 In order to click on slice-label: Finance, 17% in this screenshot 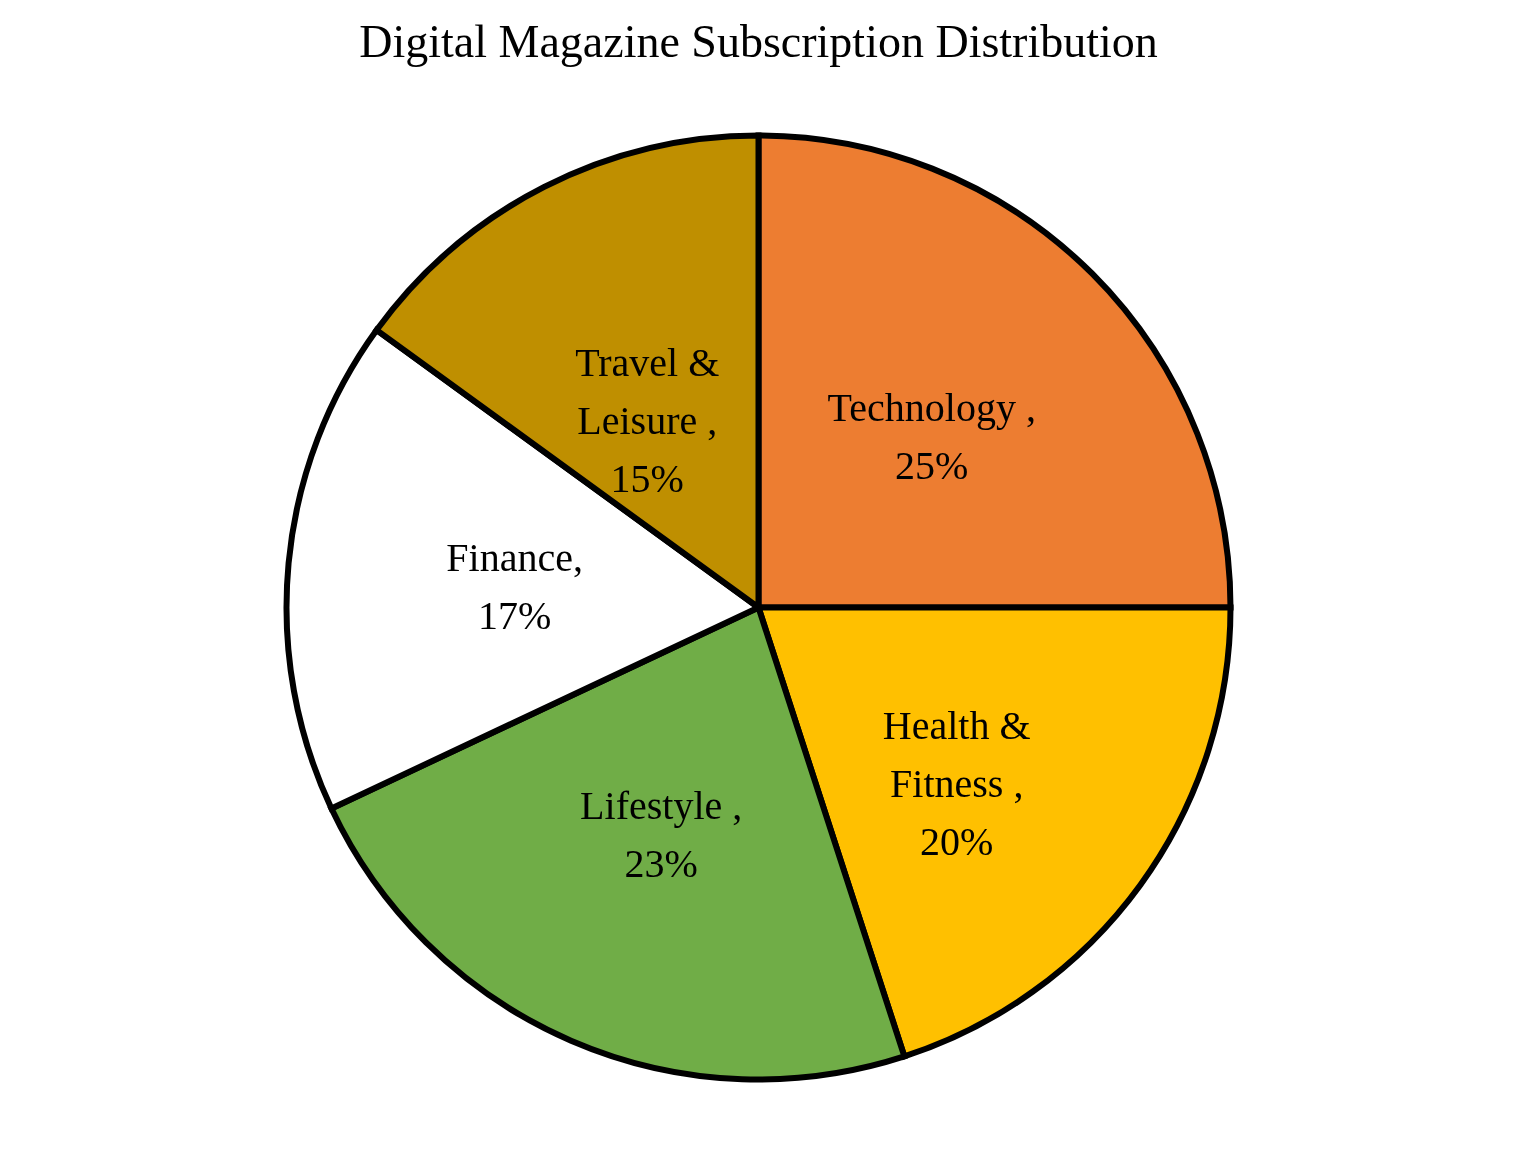, I will do `click(514, 587)`.